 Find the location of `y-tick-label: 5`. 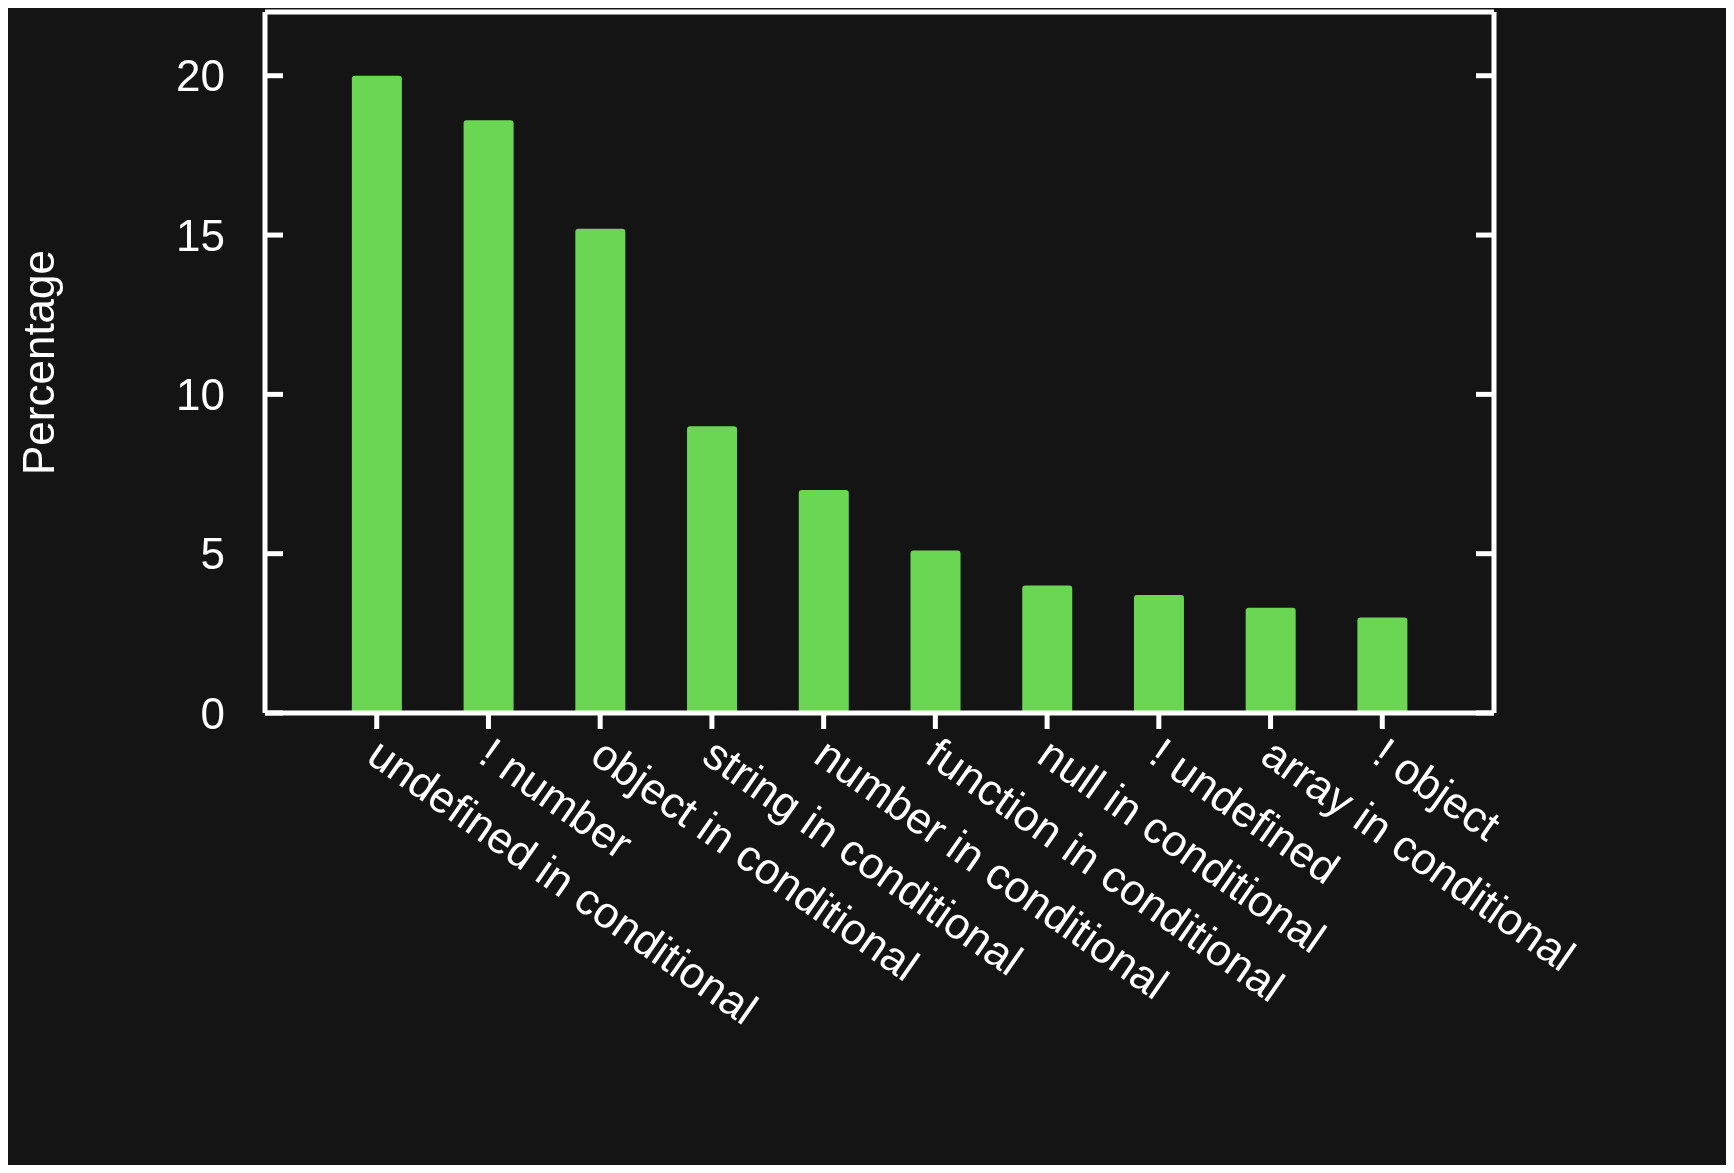

y-tick-label: 5 is located at coordinates (212, 554).